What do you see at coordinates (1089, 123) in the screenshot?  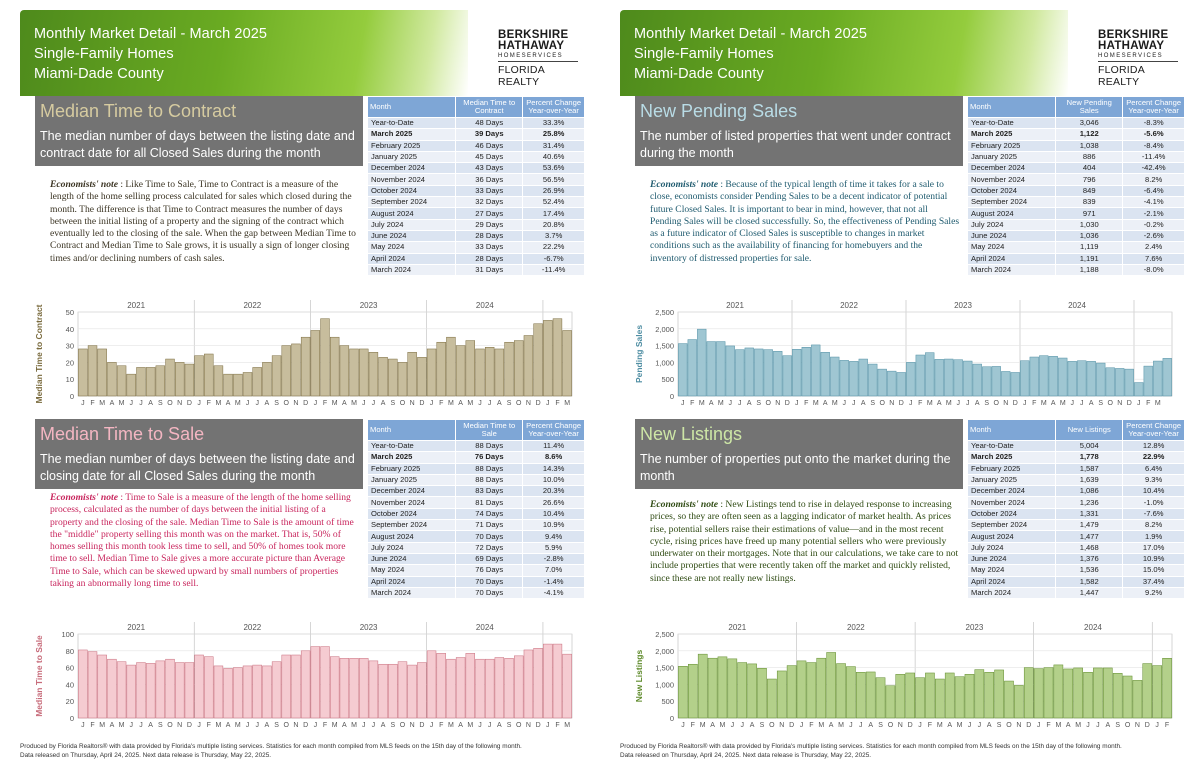 I see `row-value: 3,046` at bounding box center [1089, 123].